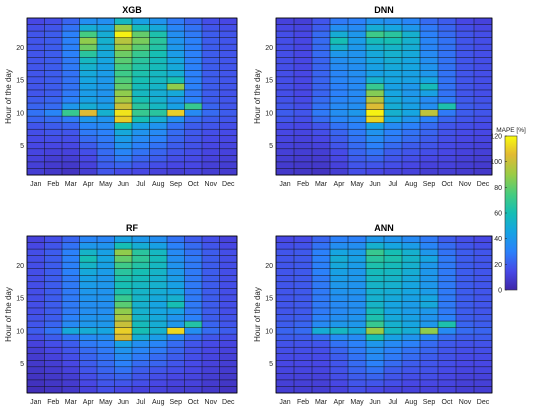  I want to click on plot-border, so click(132, 314).